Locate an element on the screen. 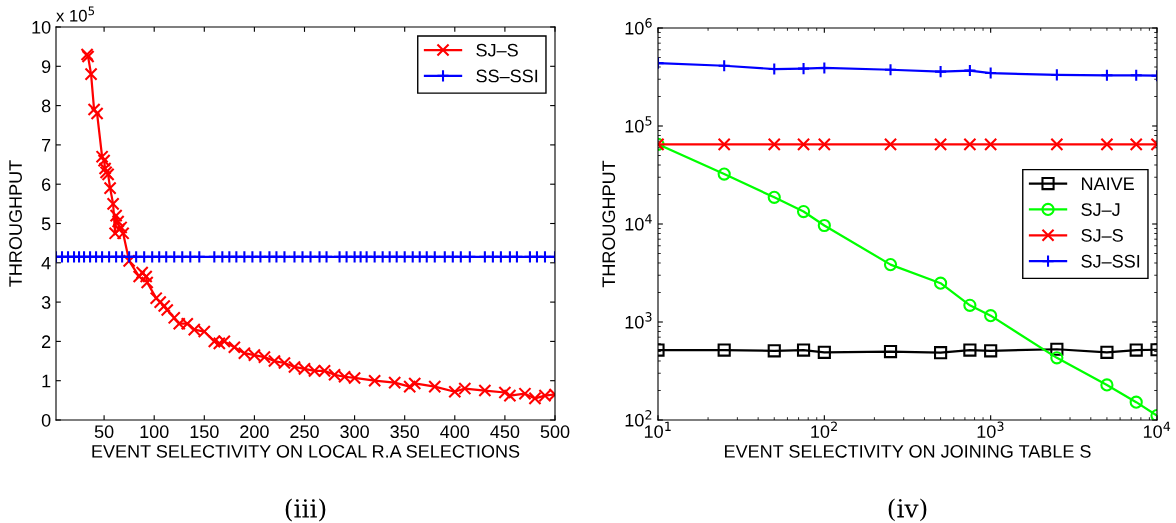  y-tick-label: 9 is located at coordinates (46, 67).